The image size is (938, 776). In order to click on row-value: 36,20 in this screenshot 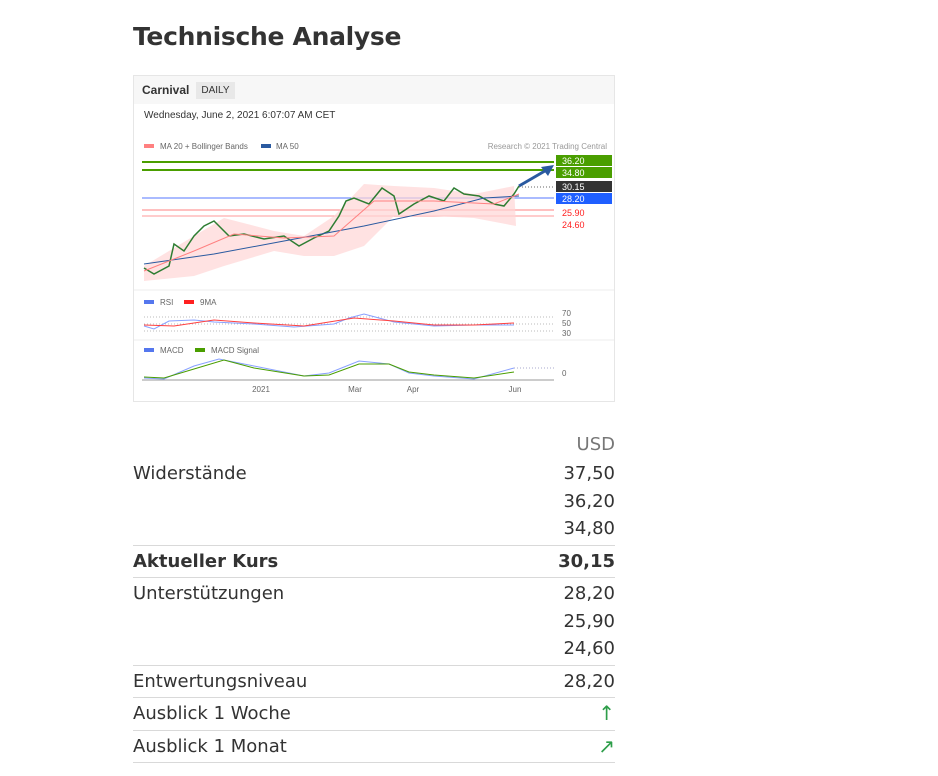, I will do `click(589, 501)`.